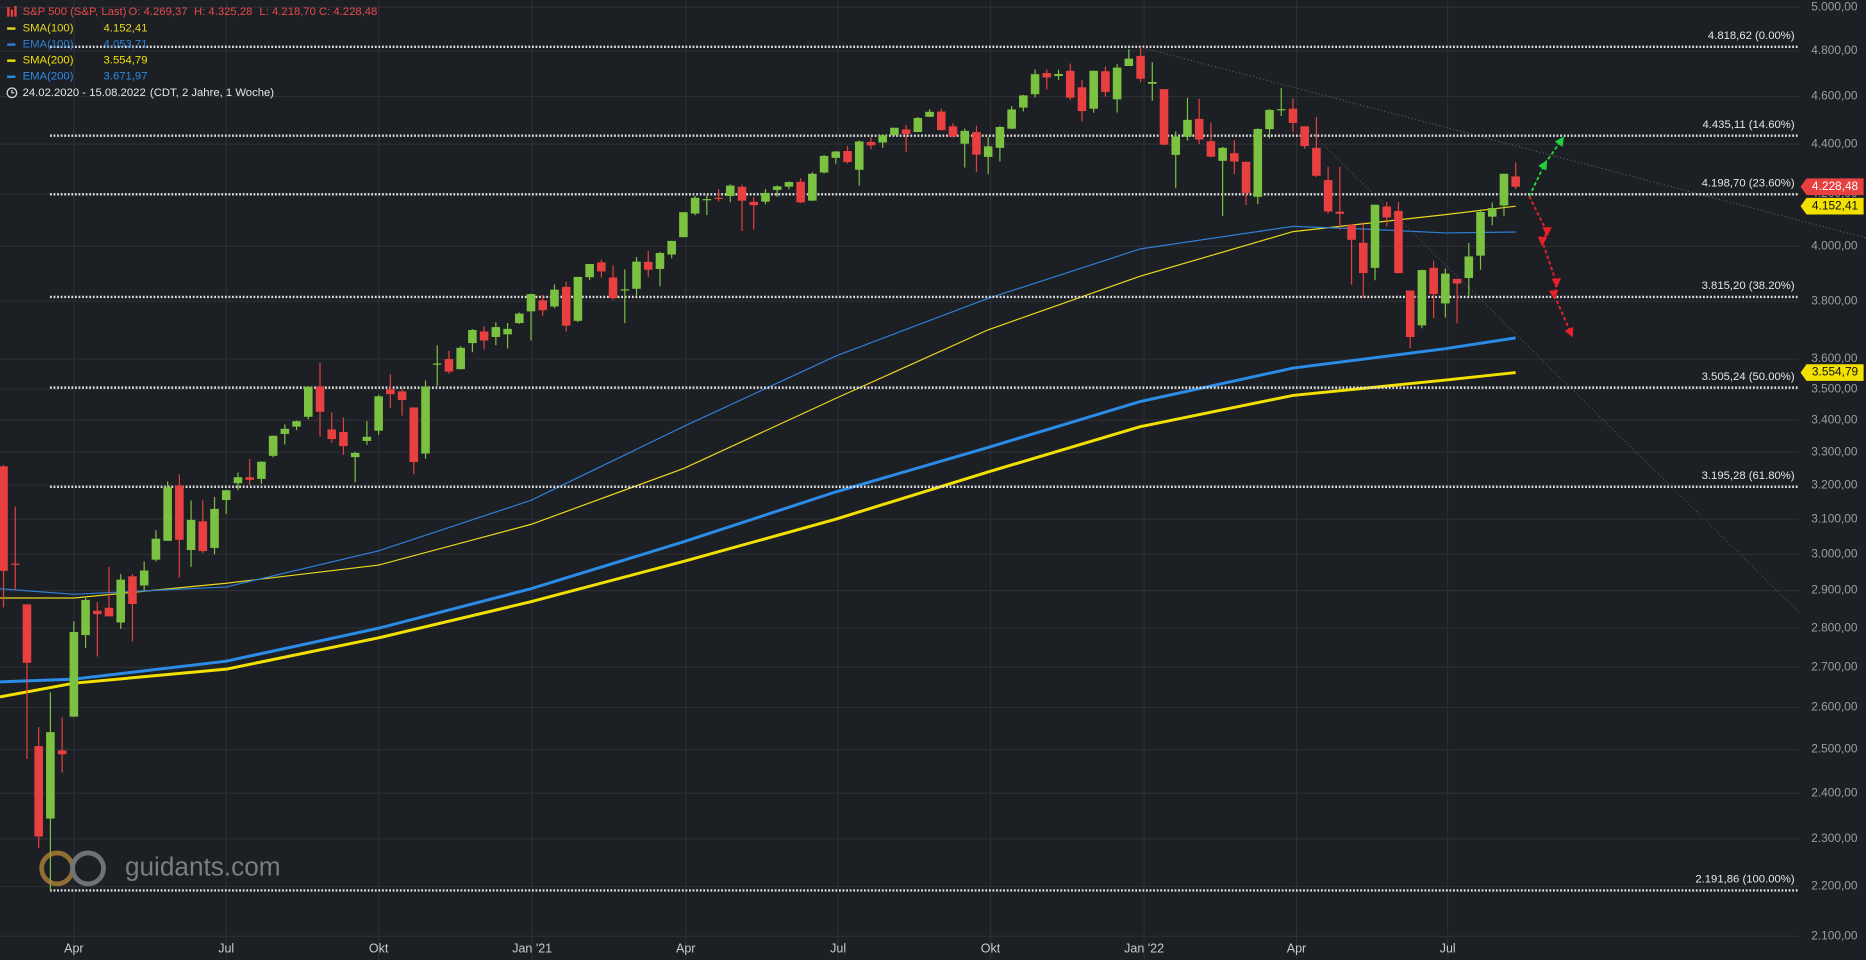 This screenshot has height=960, width=1866. Describe the element at coordinates (1834, 886) in the screenshot. I see `y-tick-label: 2.200,00` at that location.